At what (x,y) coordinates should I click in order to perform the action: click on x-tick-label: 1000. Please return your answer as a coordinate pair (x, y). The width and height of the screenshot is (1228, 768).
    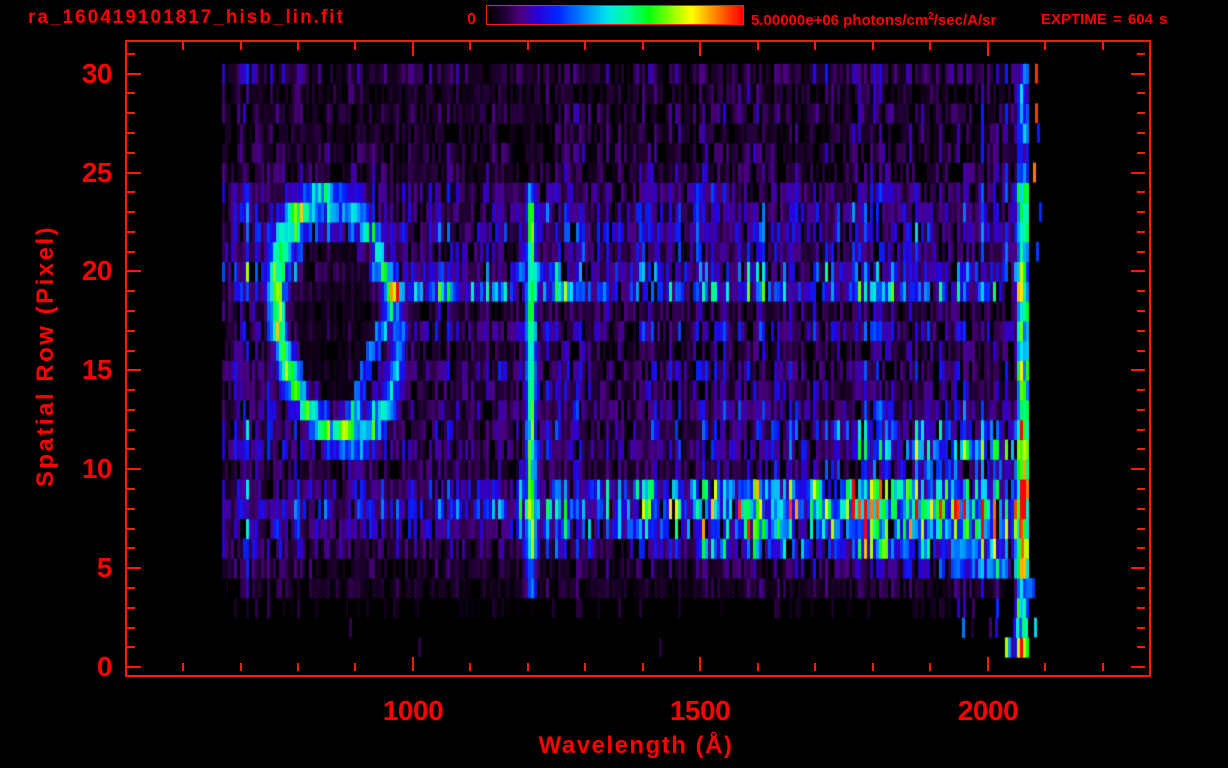
    Looking at the image, I should click on (413, 710).